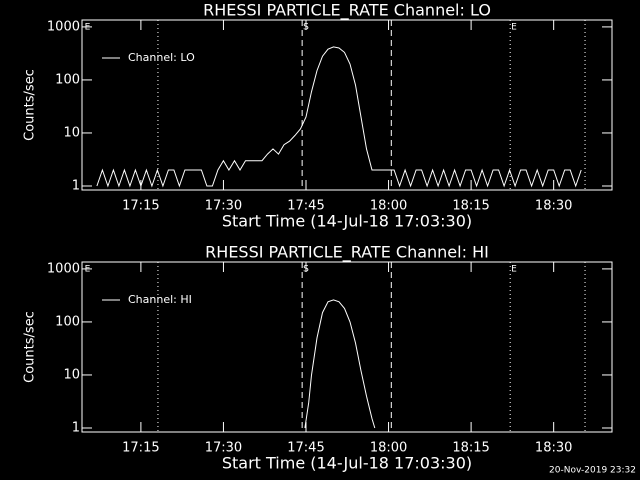  I want to click on legend-label: Channel: HI, so click(160, 299).